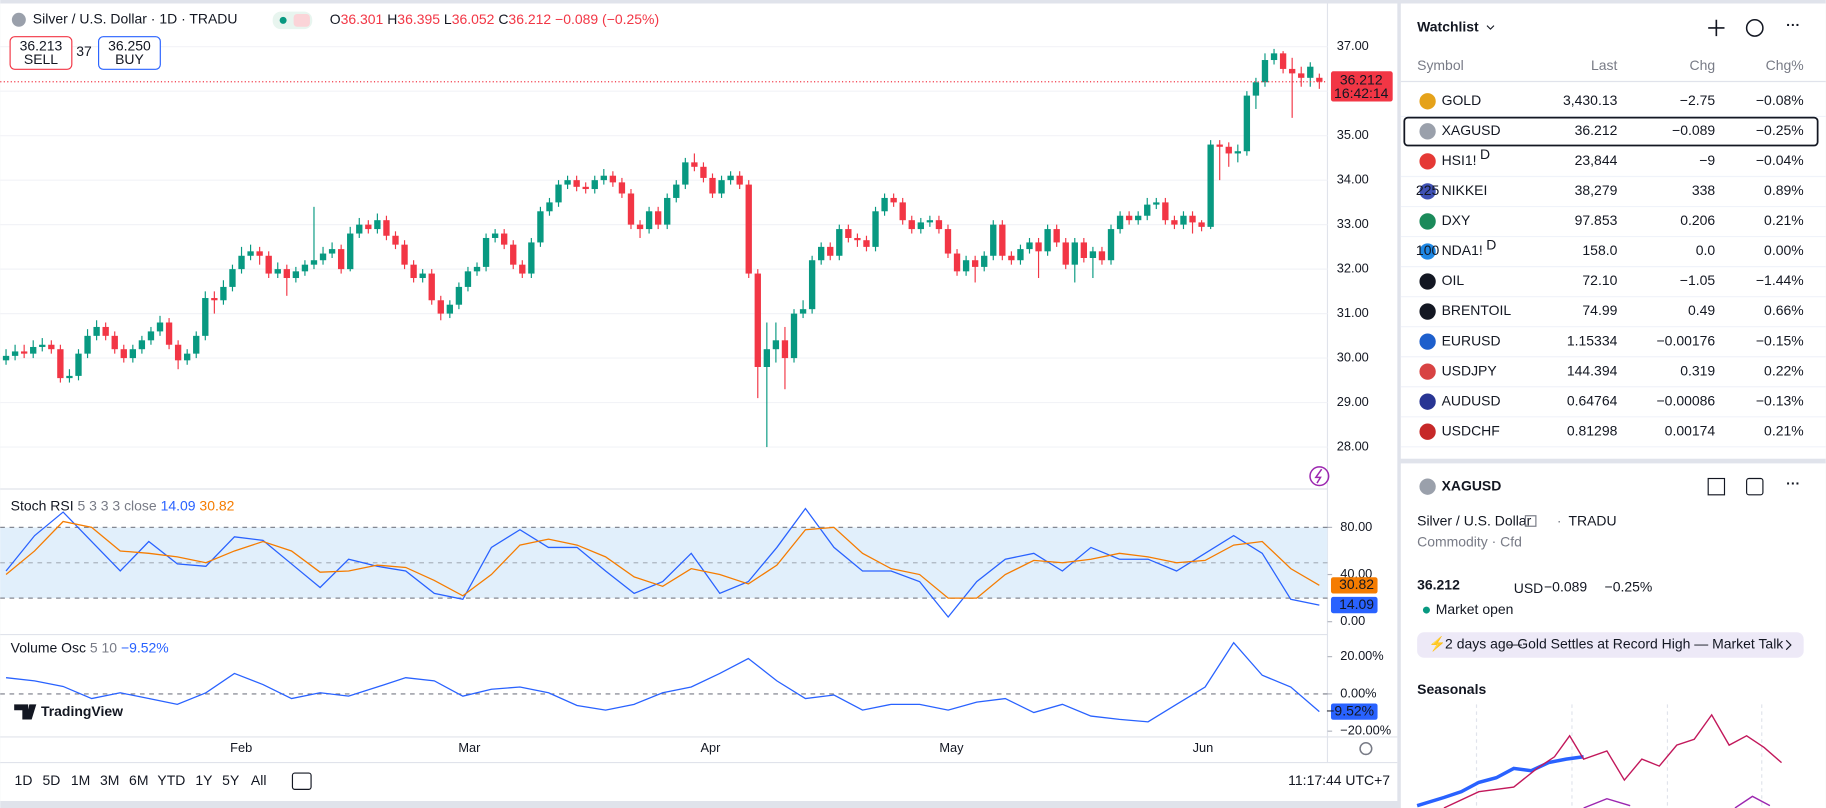 The width and height of the screenshot is (1826, 808). What do you see at coordinates (1780, 340) in the screenshot?
I see `row-change-pct: −0.15%` at bounding box center [1780, 340].